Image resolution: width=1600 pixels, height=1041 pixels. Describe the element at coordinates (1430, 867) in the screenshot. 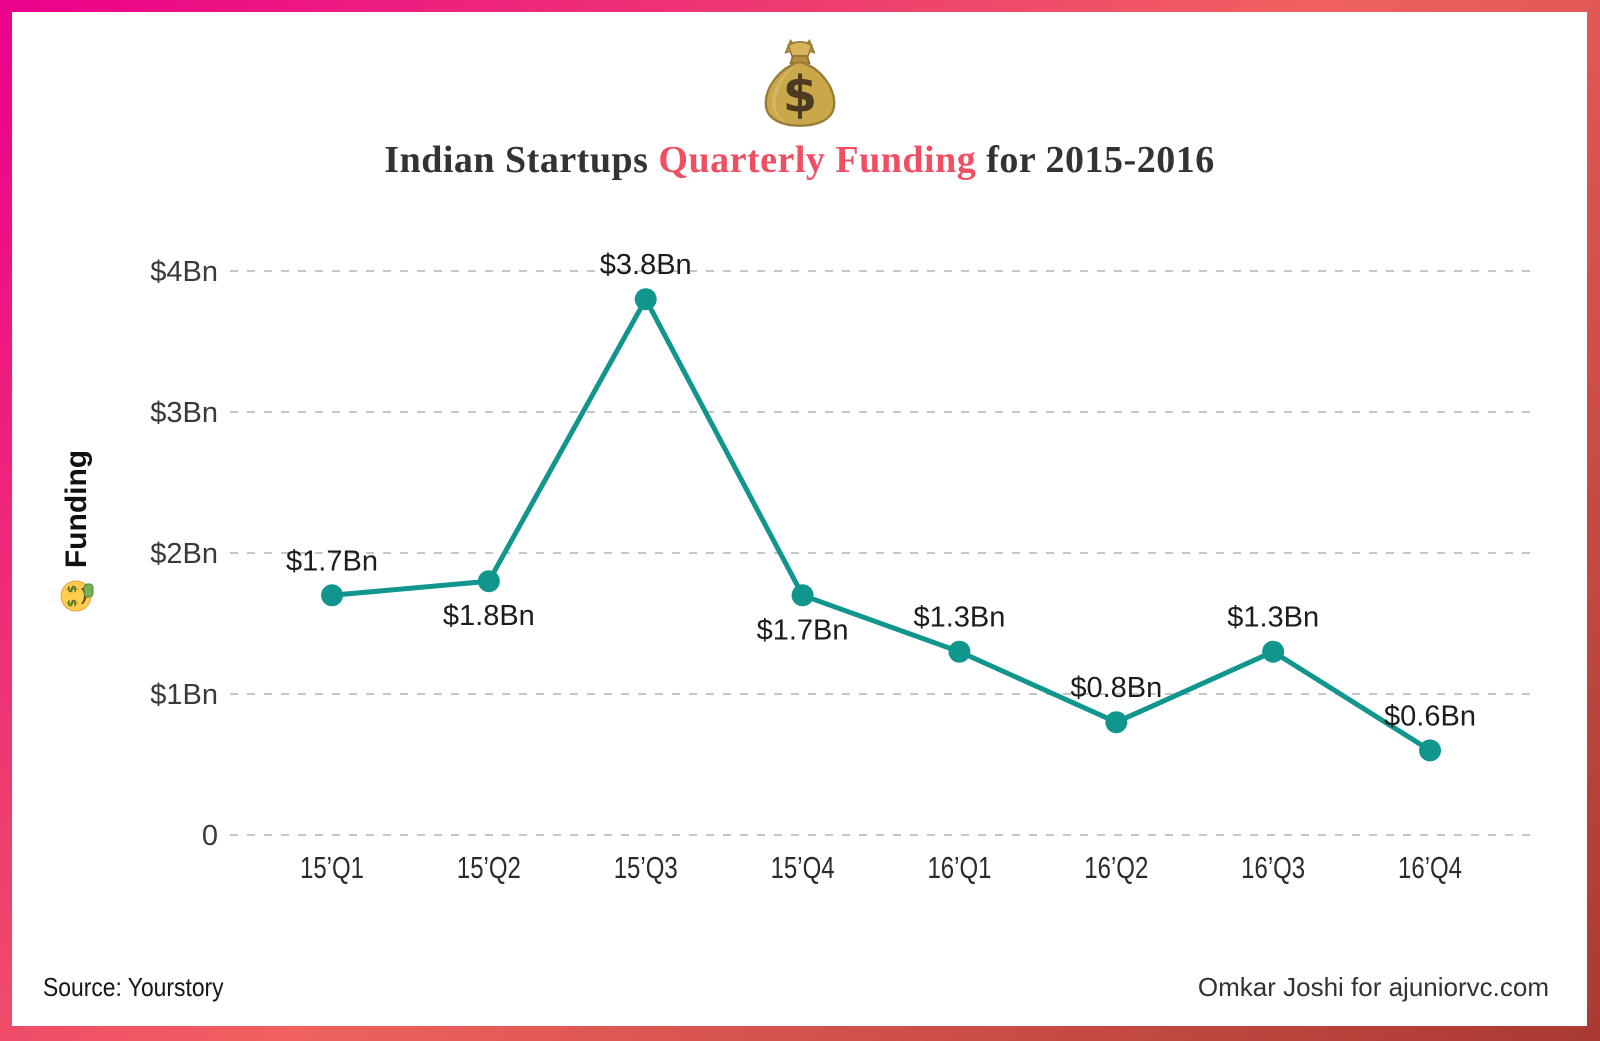

I see `x-tick-label: 16’Q4` at that location.